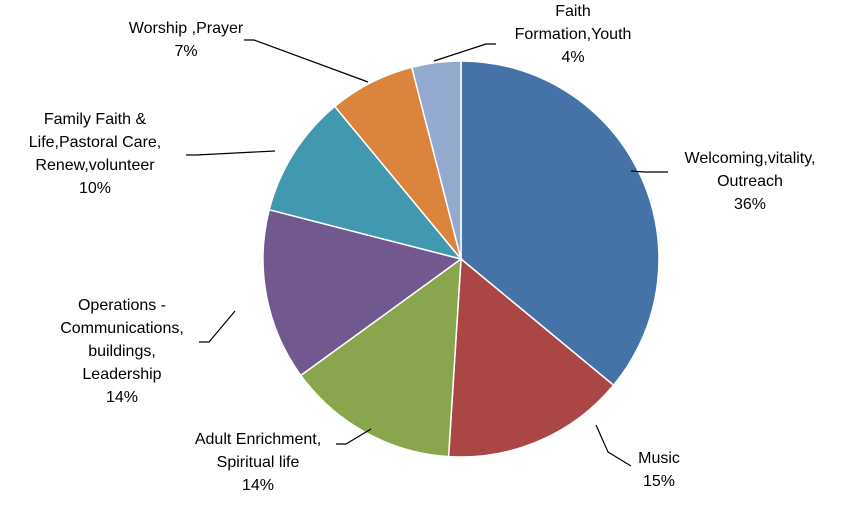 The width and height of the screenshot is (842, 507). Describe the element at coordinates (186, 28) in the screenshot. I see `slice-label-line: Worship ,Prayer` at that location.